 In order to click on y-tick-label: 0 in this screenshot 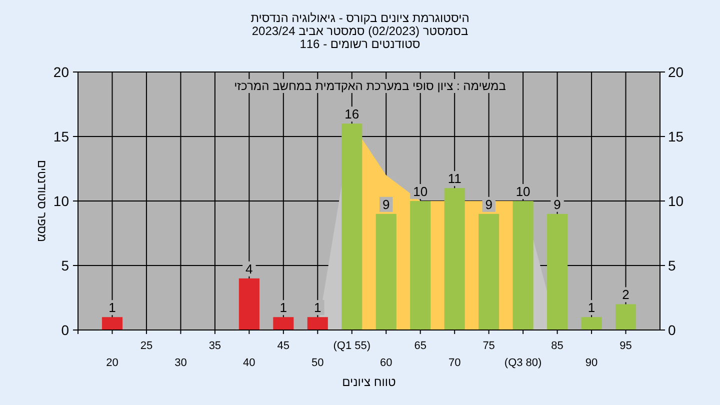, I will do `click(65, 330)`.